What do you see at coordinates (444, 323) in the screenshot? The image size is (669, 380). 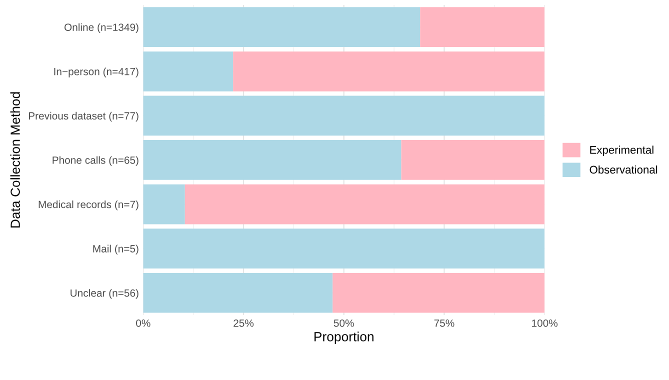 I see `x-tick-label: 75%` at bounding box center [444, 323].